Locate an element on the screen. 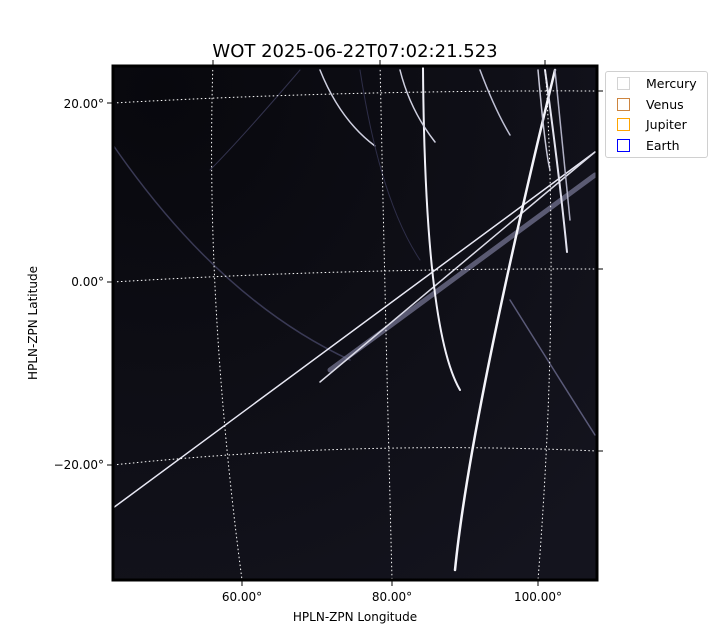  y-tick-label: 20.00° is located at coordinates (84, 104).